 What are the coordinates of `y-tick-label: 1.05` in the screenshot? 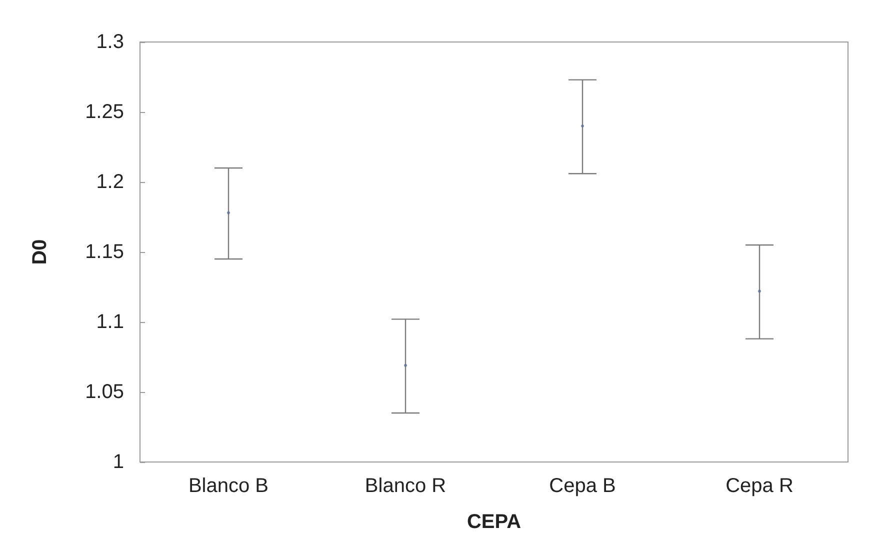 It's located at (104, 392).